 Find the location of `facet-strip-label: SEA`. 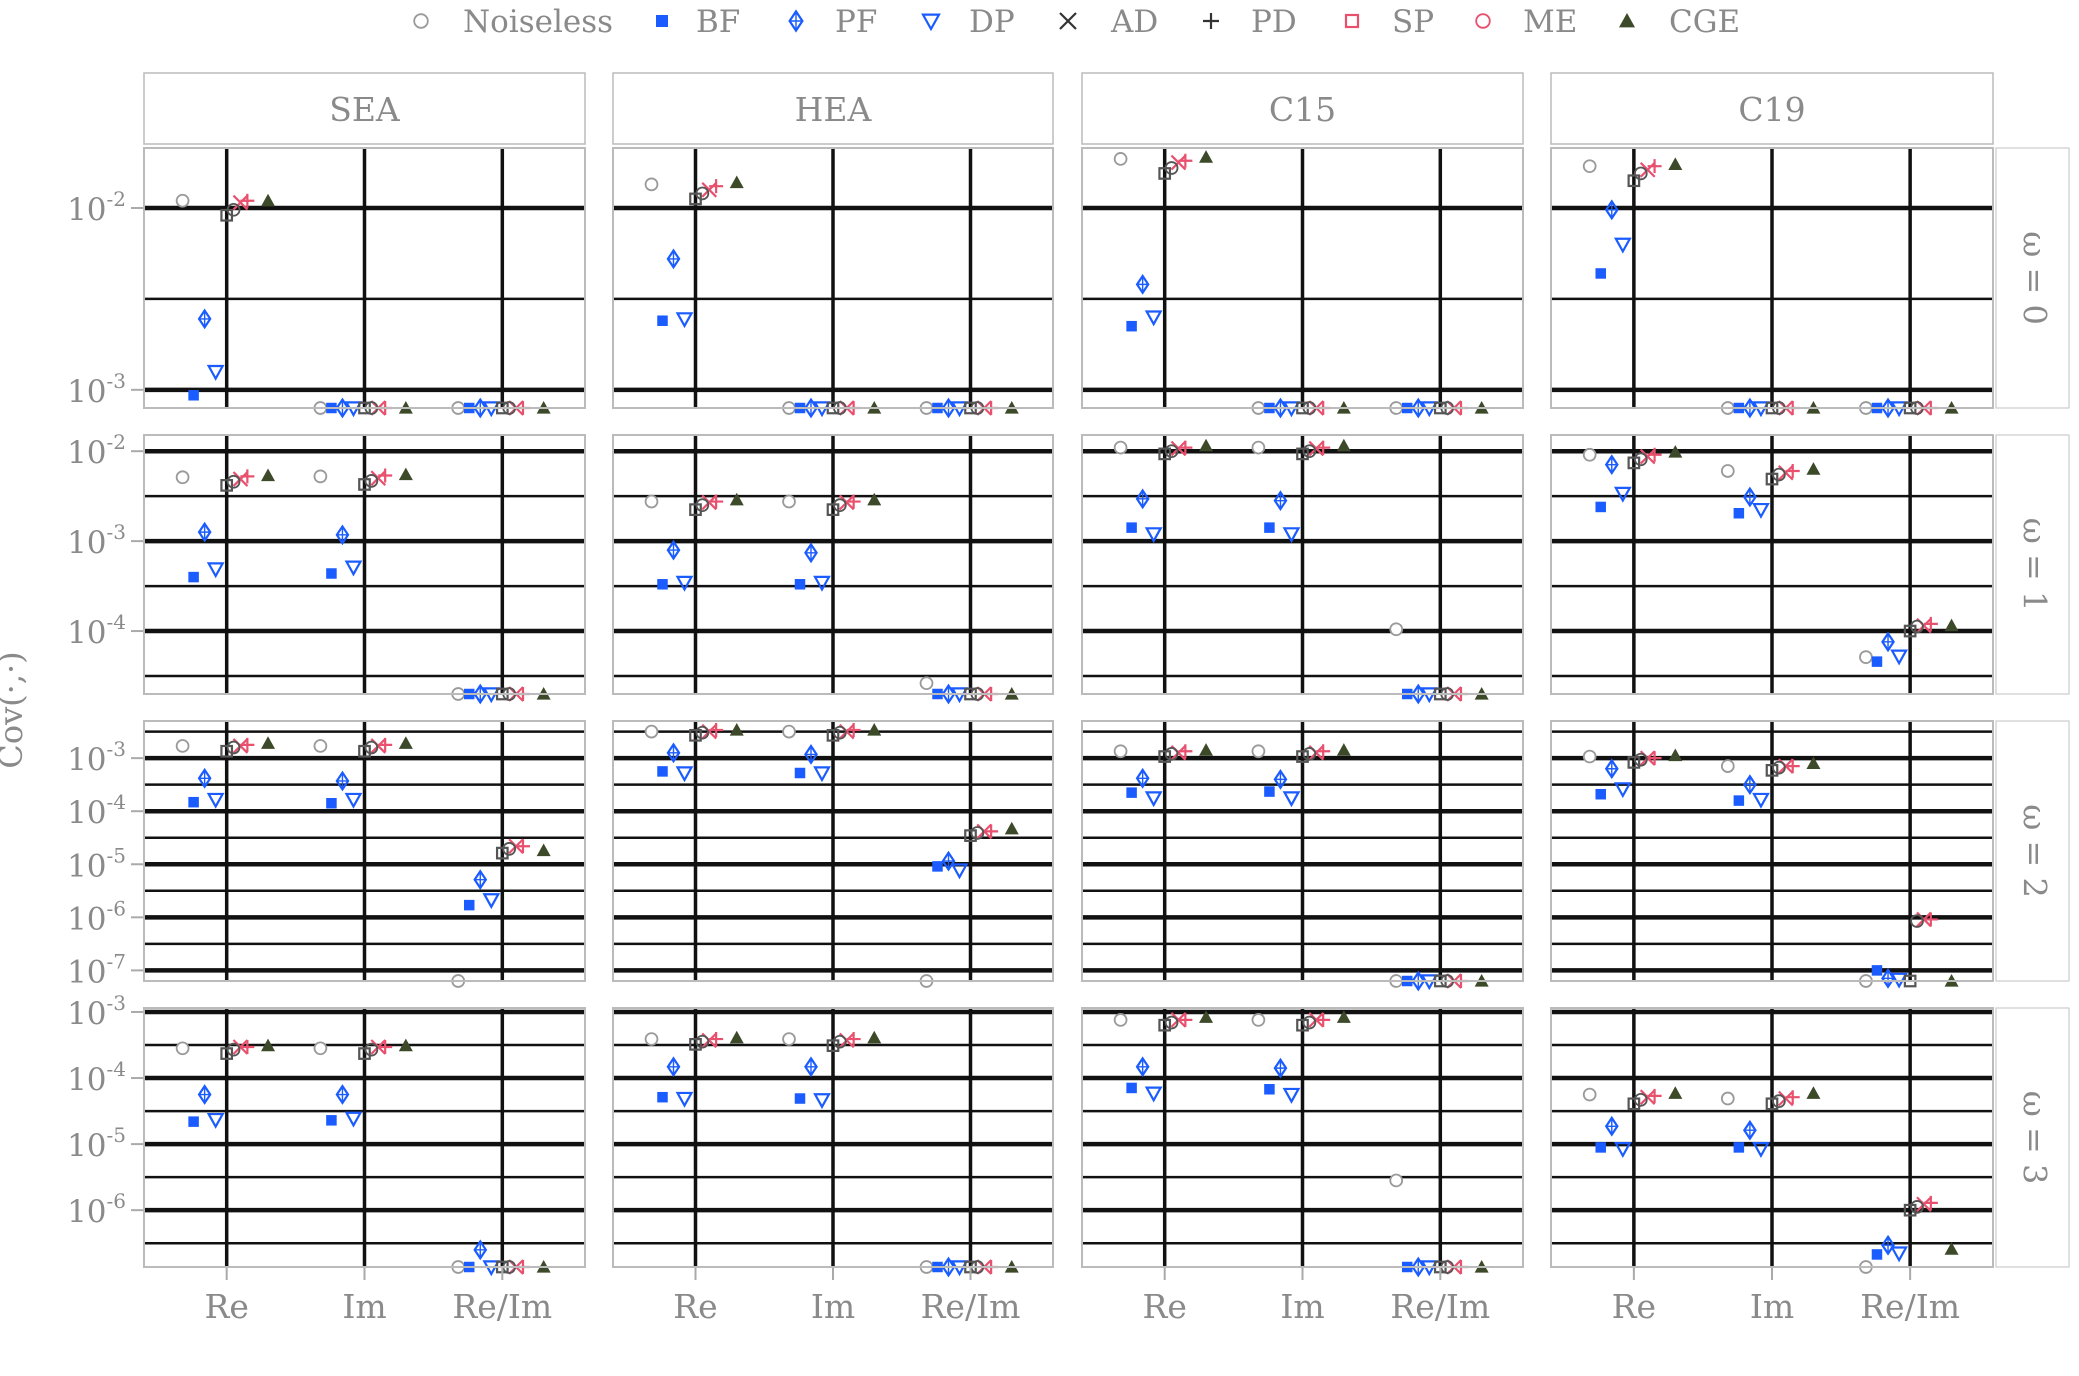

facet-strip-label: SEA is located at coordinates (365, 109).